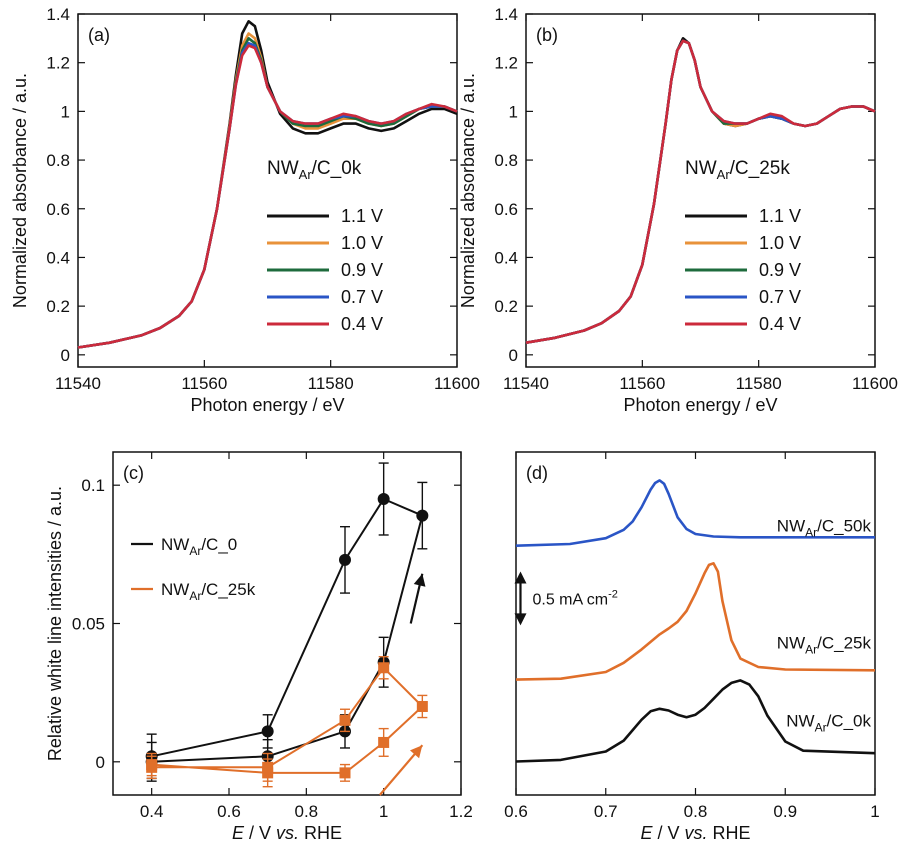  Describe the element at coordinates (759, 383) in the screenshot. I see `x-tick-label: 11580` at that location.